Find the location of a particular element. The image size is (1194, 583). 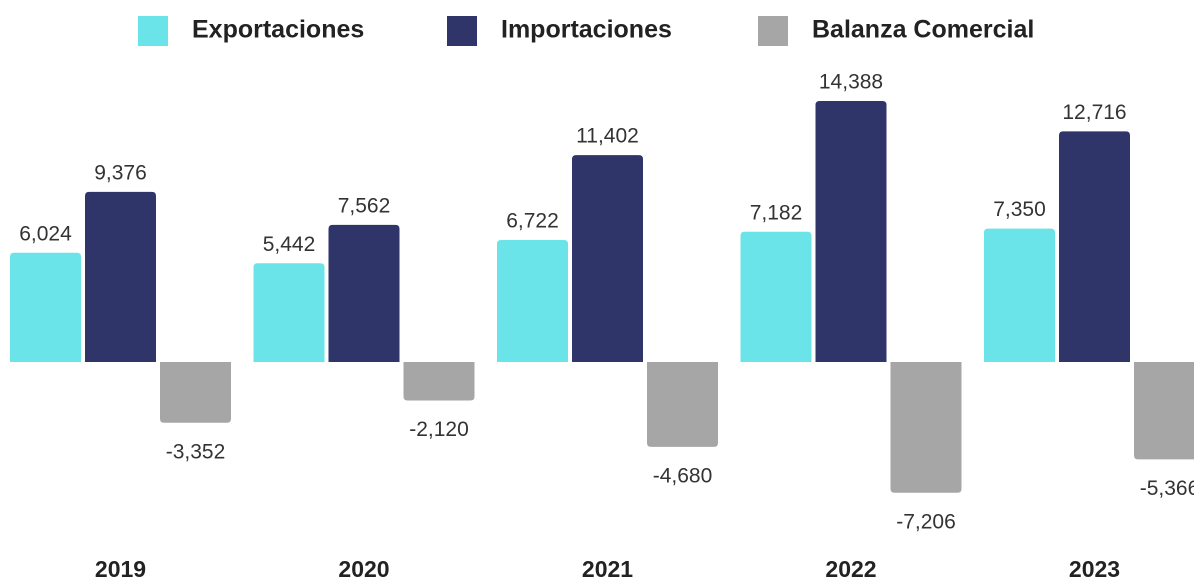

value-label: 14,388 is located at coordinates (851, 82).